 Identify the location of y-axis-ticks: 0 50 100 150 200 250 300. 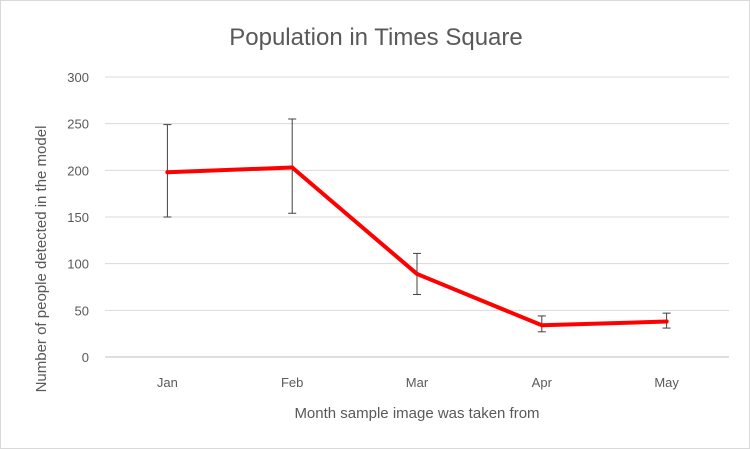
(78, 217).